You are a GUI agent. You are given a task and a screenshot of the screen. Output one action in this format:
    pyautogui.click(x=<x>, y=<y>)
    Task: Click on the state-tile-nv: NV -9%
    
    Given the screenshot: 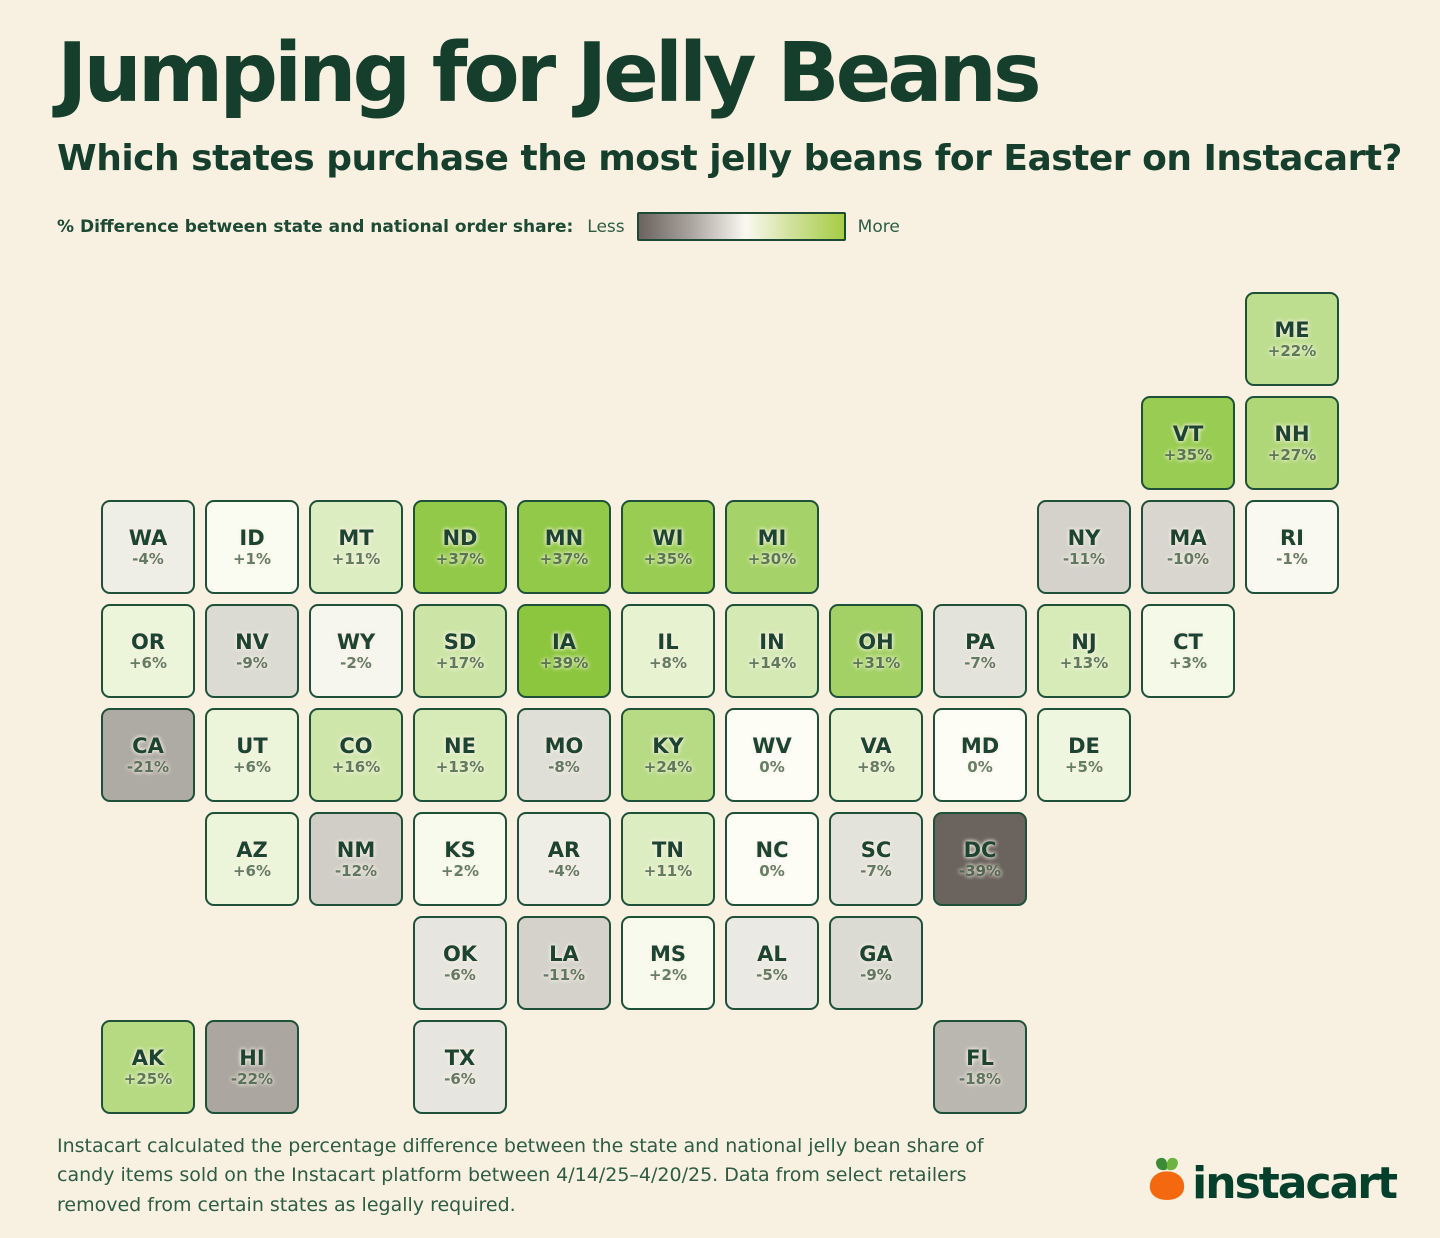 What is the action you would take?
    pyautogui.click(x=252, y=651)
    